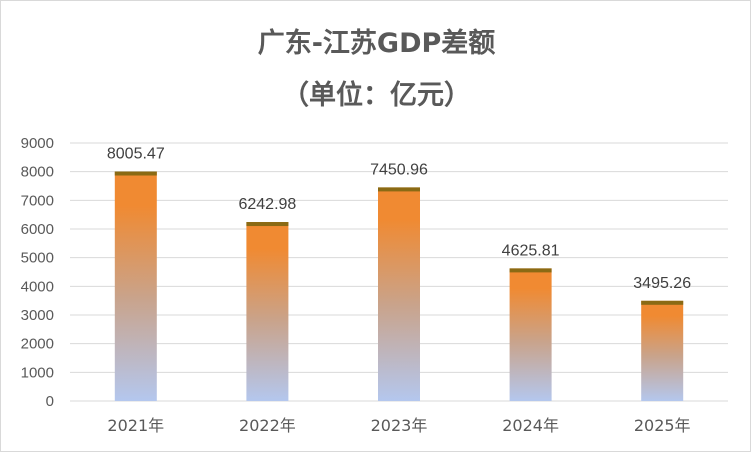 The height and width of the screenshot is (452, 751). What do you see at coordinates (37, 372) in the screenshot?
I see `y-tick-label: 1000` at bounding box center [37, 372].